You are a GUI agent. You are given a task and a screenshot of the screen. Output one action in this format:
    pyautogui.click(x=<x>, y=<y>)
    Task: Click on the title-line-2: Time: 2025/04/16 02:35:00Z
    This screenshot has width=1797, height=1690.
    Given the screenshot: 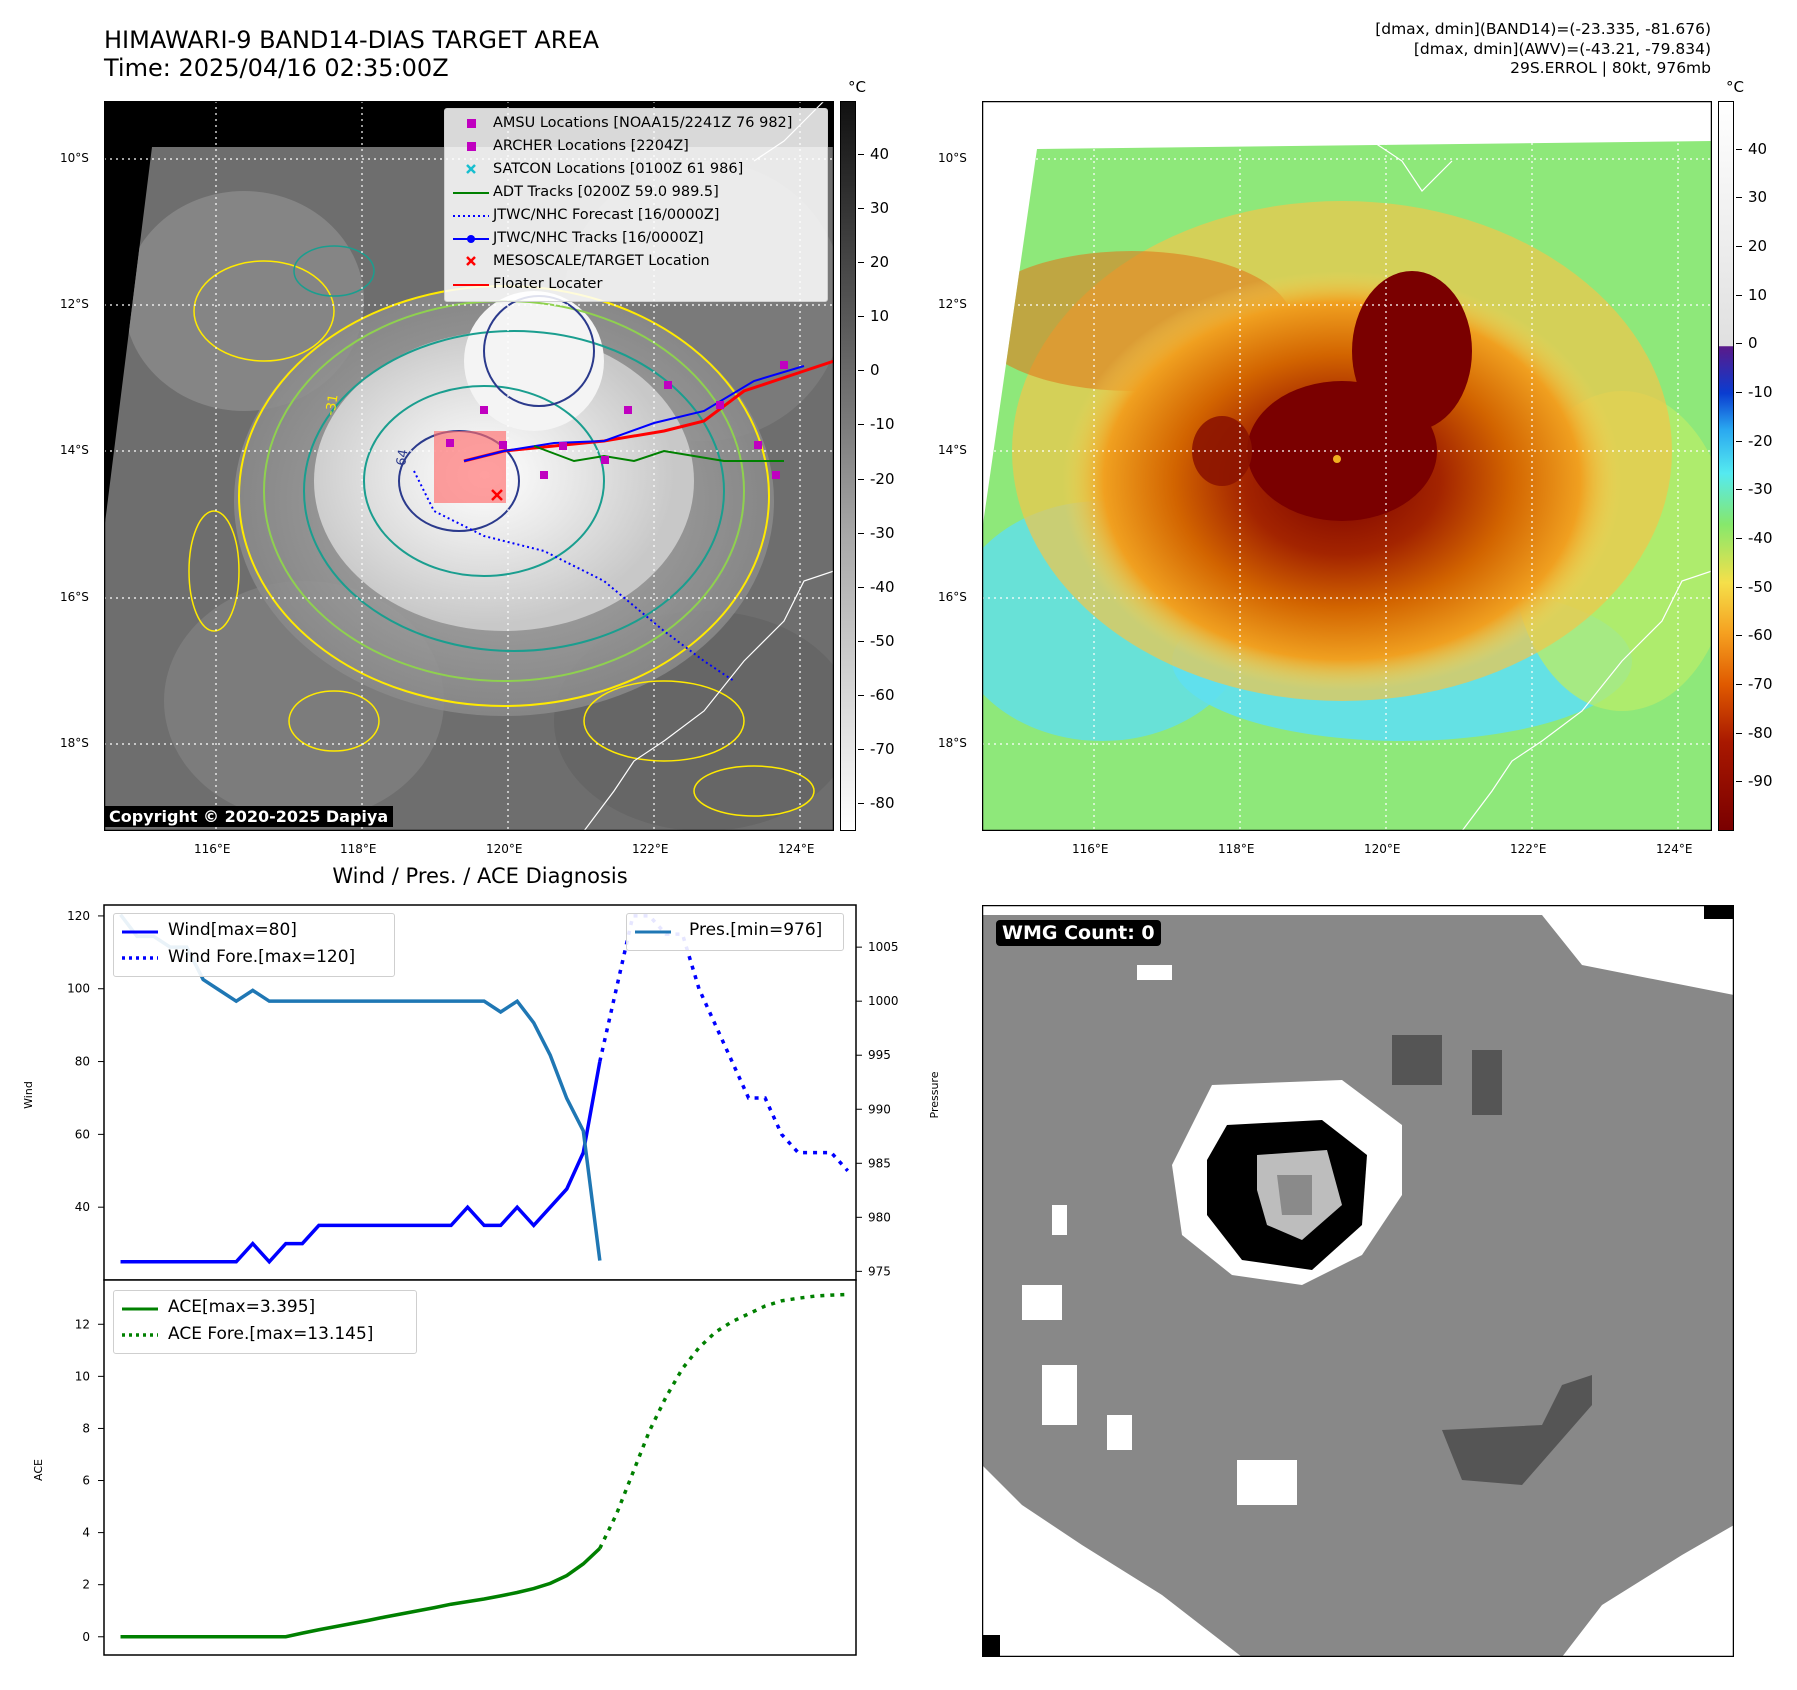 What is the action you would take?
    pyautogui.click(x=276, y=68)
    